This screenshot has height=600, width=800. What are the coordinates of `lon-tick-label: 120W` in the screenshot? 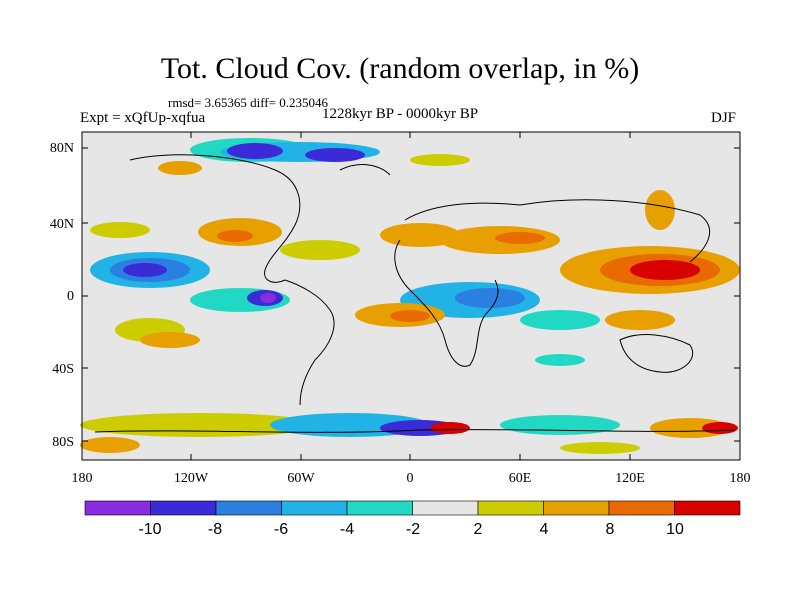 It's located at (191, 478).